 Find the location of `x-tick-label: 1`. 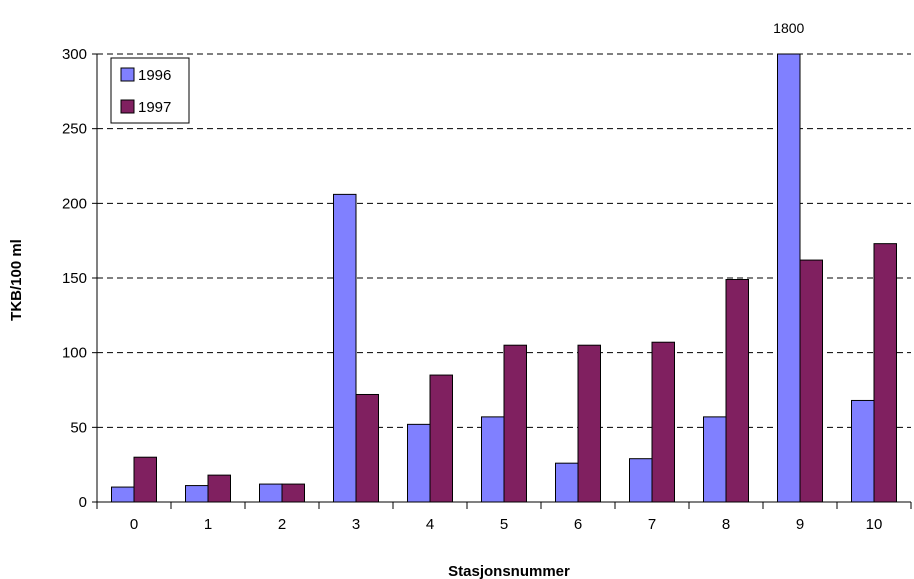

x-tick-label: 1 is located at coordinates (208, 524).